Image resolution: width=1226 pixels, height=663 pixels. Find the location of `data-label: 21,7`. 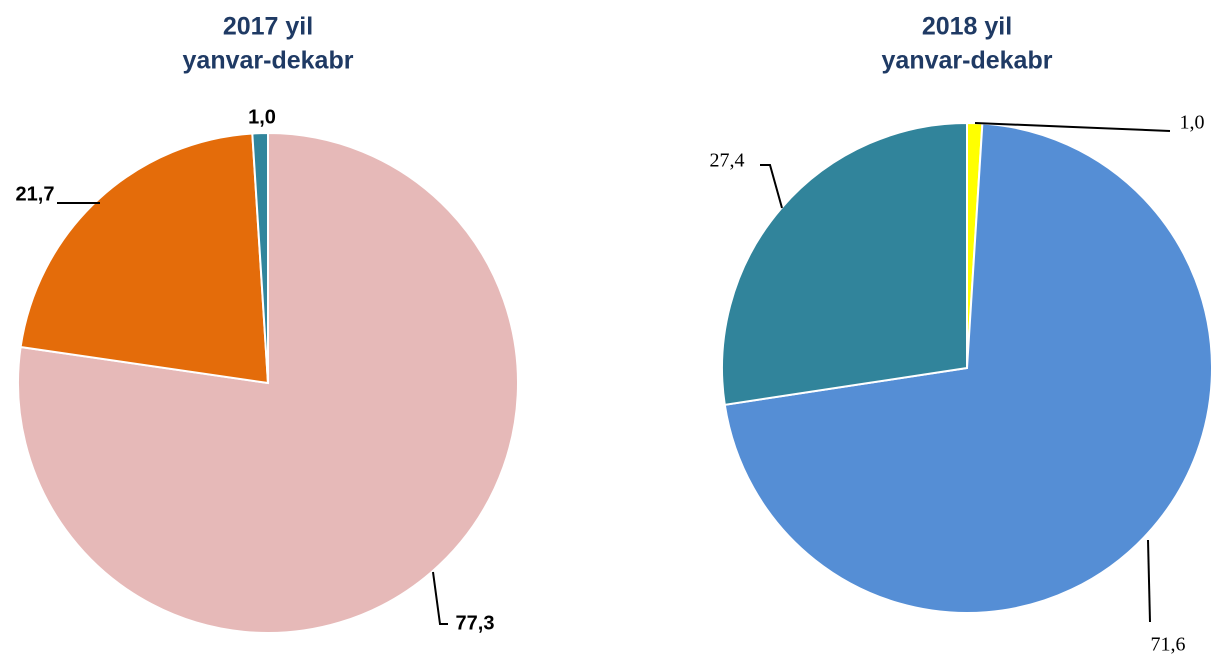

data-label: 21,7 is located at coordinates (35, 194).